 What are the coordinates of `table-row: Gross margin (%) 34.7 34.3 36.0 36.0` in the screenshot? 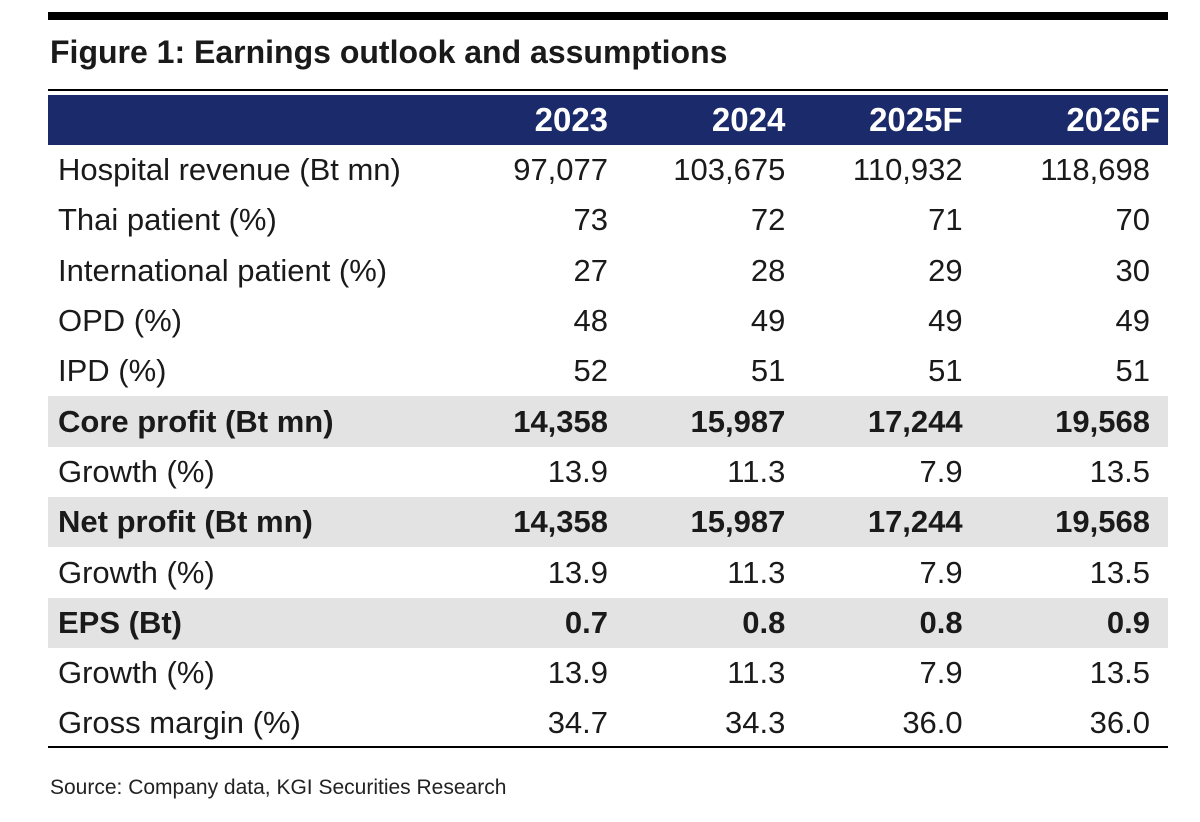 It's located at (608, 723).